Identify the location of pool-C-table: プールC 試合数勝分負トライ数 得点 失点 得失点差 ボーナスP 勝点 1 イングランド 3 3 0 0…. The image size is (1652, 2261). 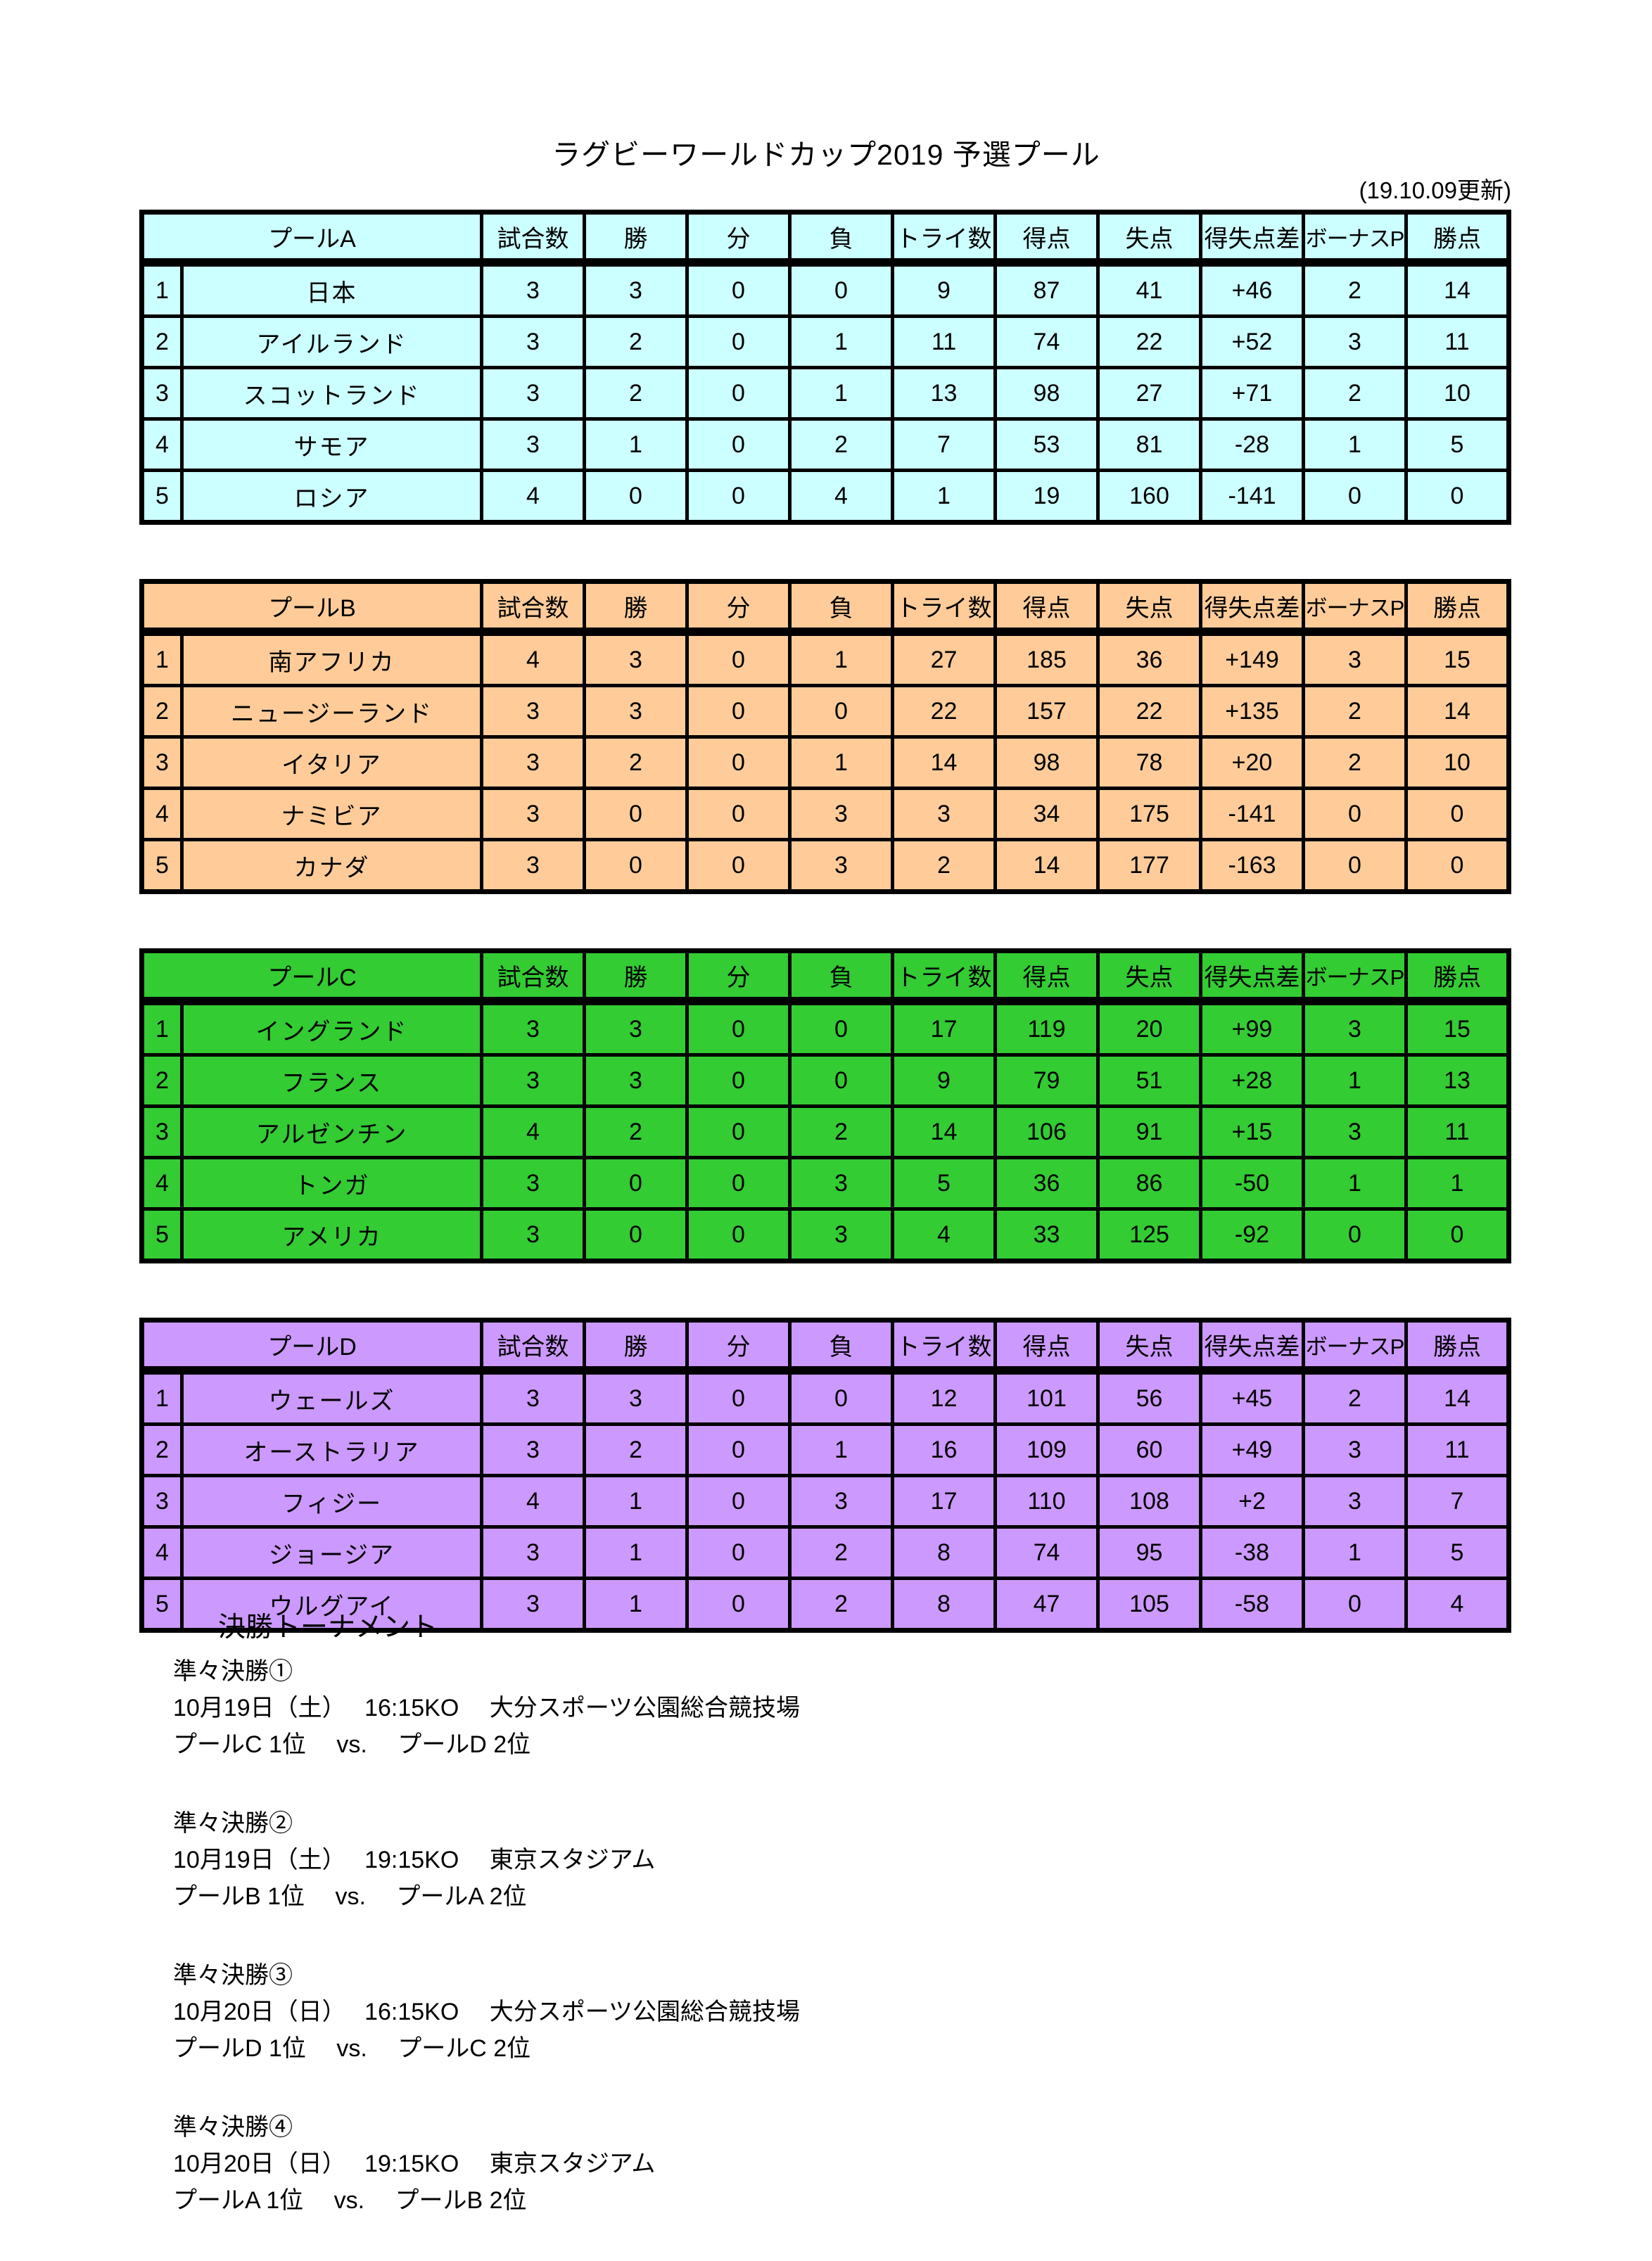
(825, 1105).